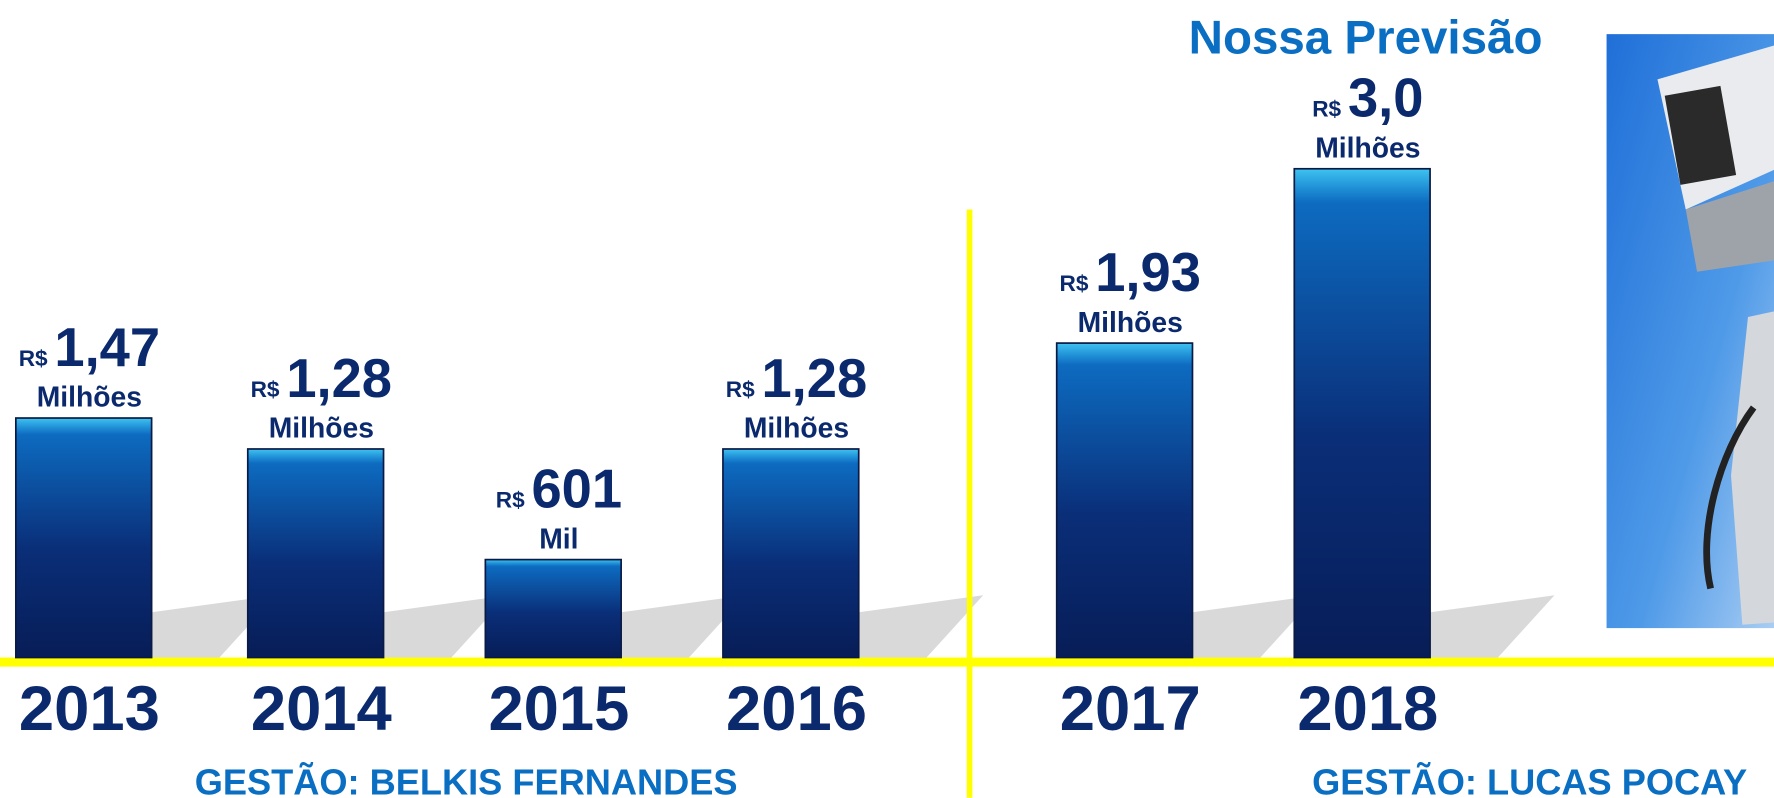  Describe the element at coordinates (796, 709) in the screenshot. I see `x-tick-label: 2016` at that location.